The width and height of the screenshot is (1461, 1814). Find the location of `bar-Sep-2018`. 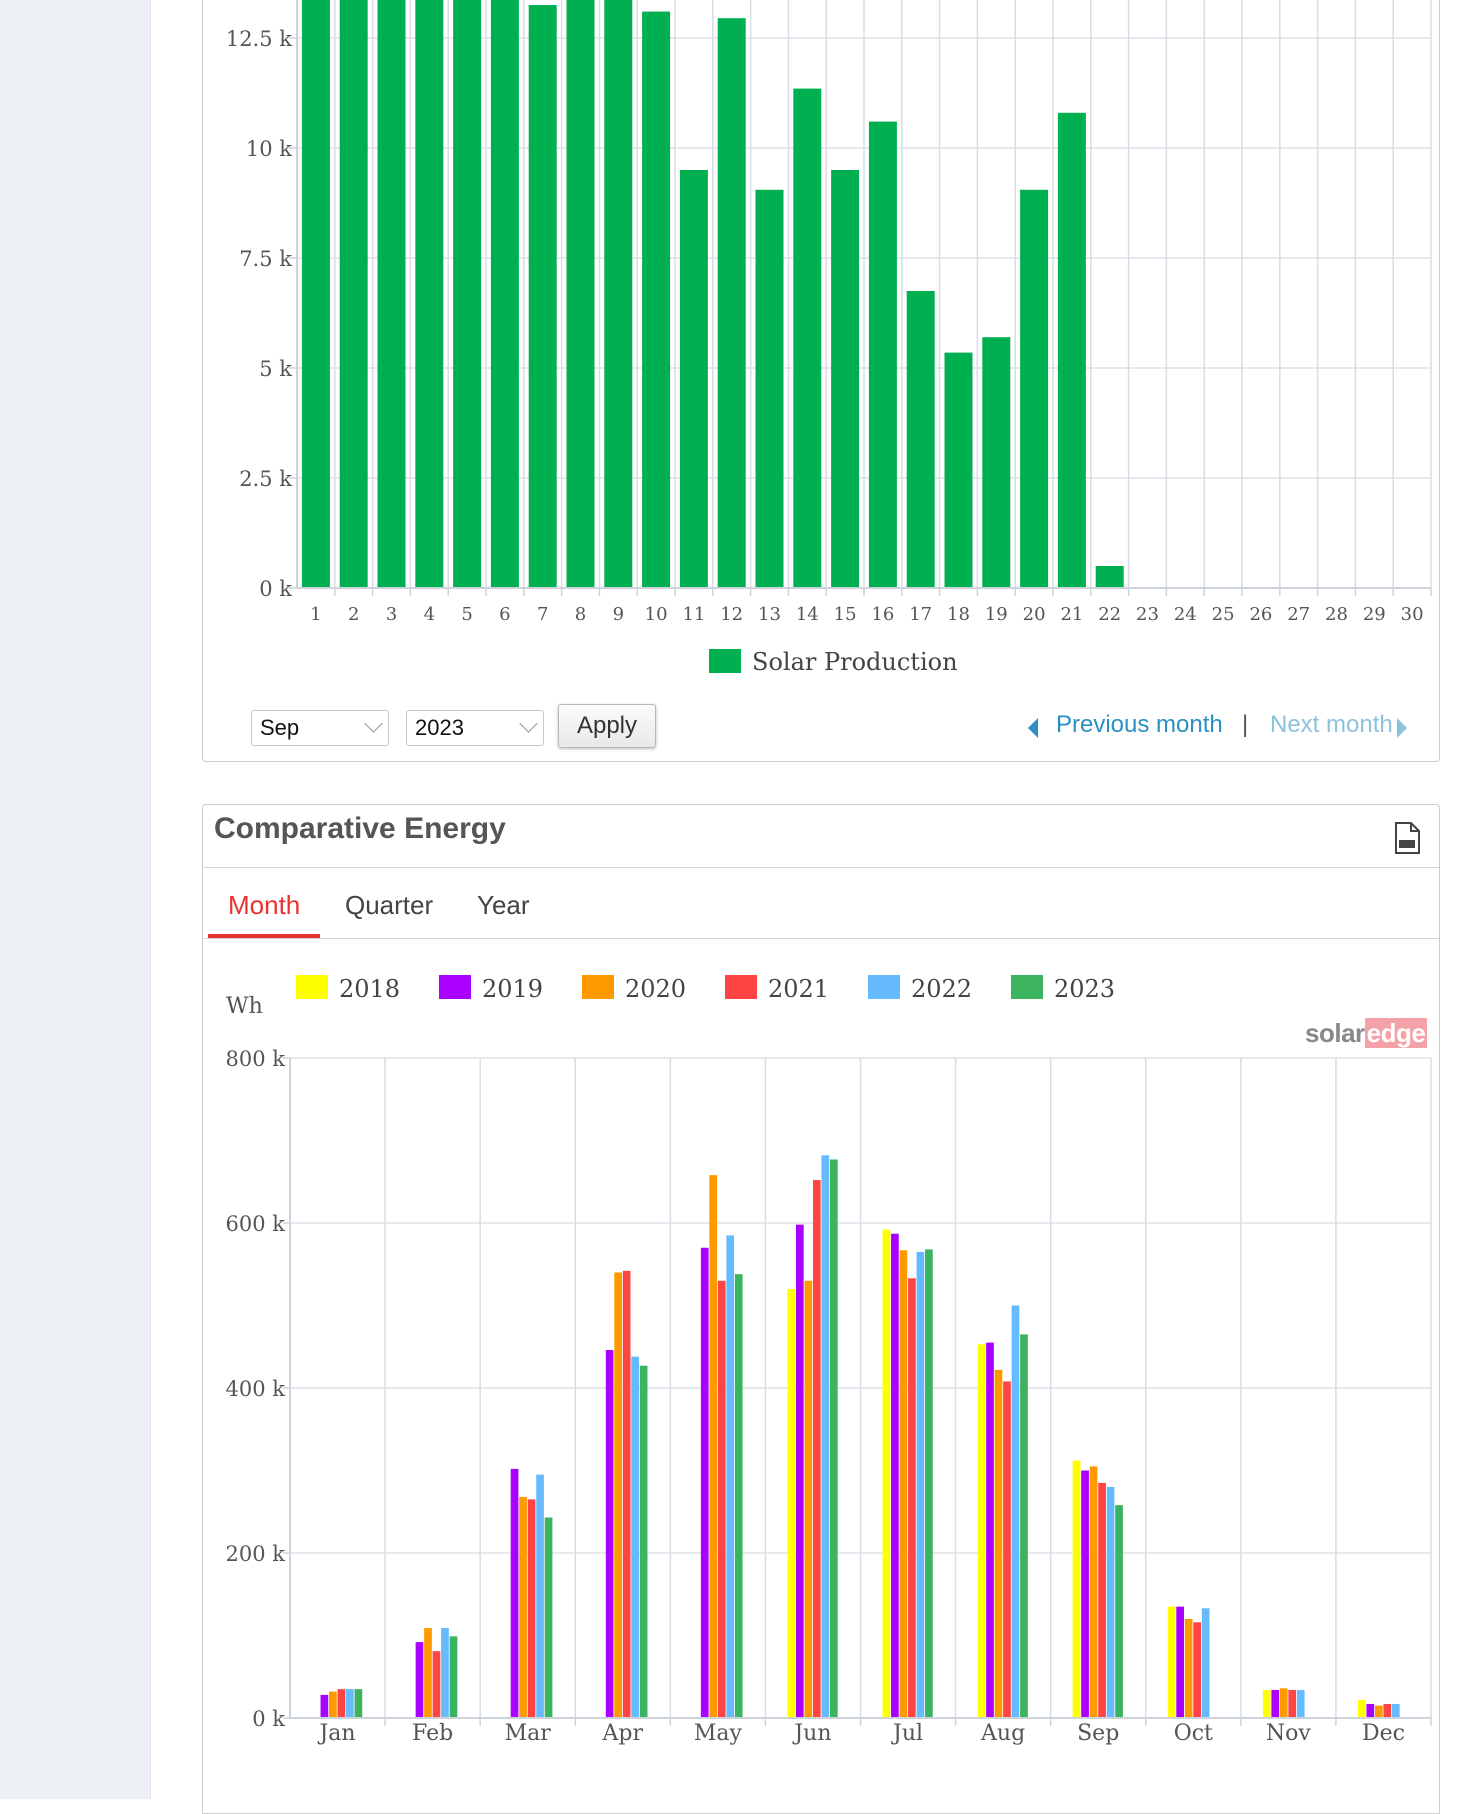

bar-Sep-2018 is located at coordinates (1076, 1589).